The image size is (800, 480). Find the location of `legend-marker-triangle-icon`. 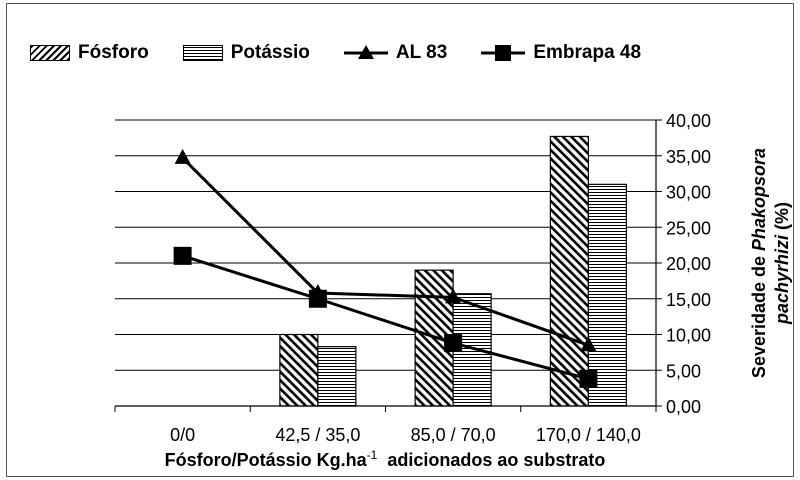

legend-marker-triangle-icon is located at coordinates (365, 52).